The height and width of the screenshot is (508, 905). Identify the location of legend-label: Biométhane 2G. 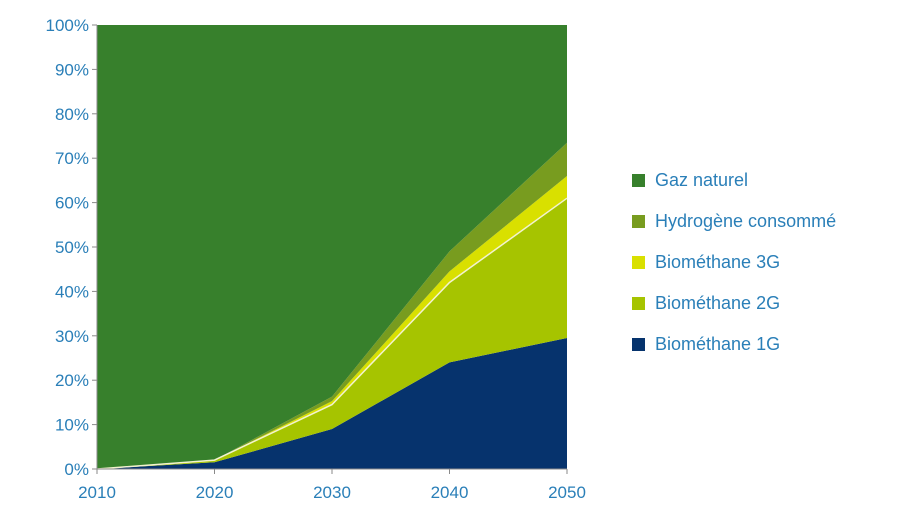
(718, 302).